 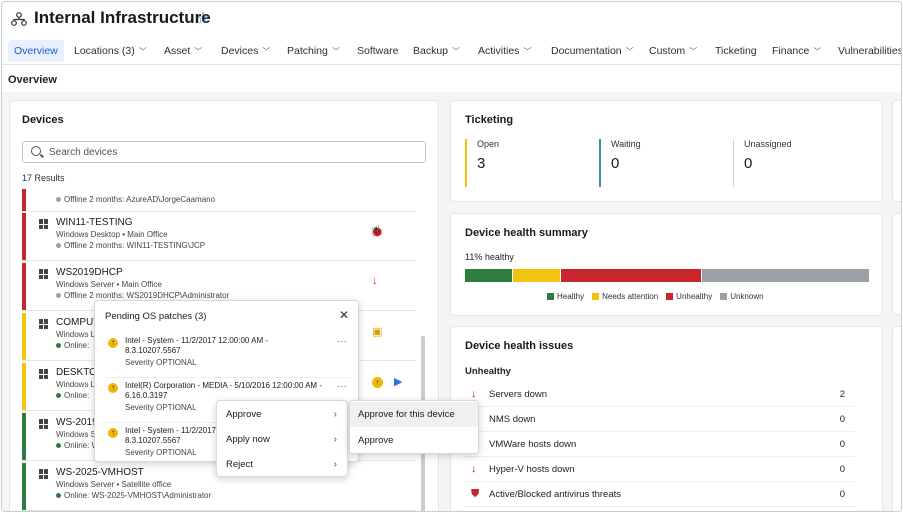 What do you see at coordinates (89, 272) in the screenshot?
I see `device-name: WS2019DHCP` at bounding box center [89, 272].